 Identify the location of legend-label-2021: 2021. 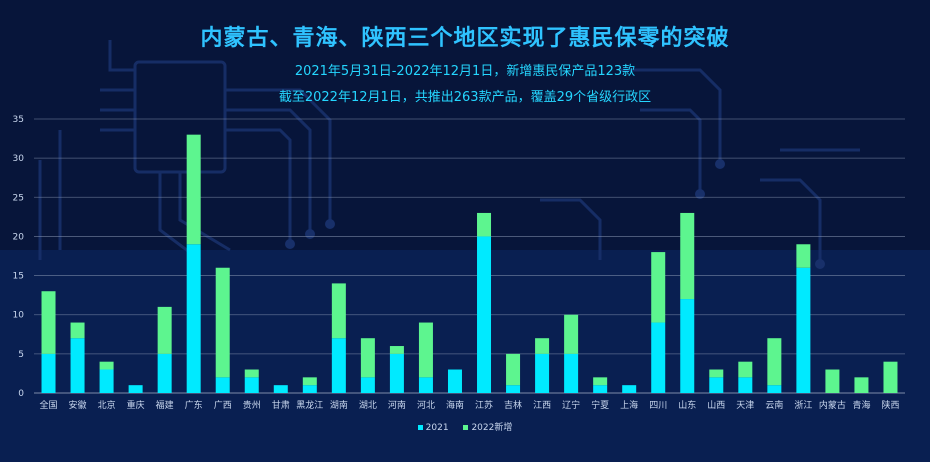
(437, 428).